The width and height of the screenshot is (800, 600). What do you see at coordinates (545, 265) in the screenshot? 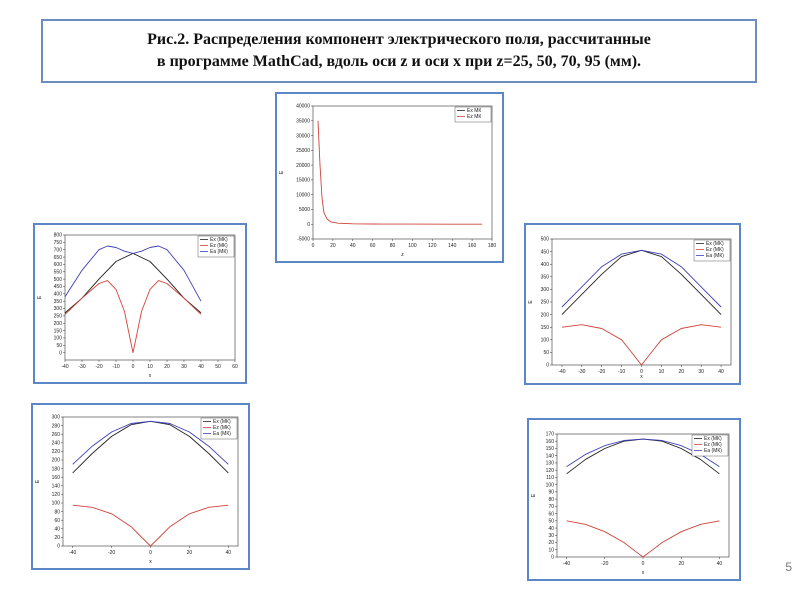
I see `y-tick-label: 400` at bounding box center [545, 265].